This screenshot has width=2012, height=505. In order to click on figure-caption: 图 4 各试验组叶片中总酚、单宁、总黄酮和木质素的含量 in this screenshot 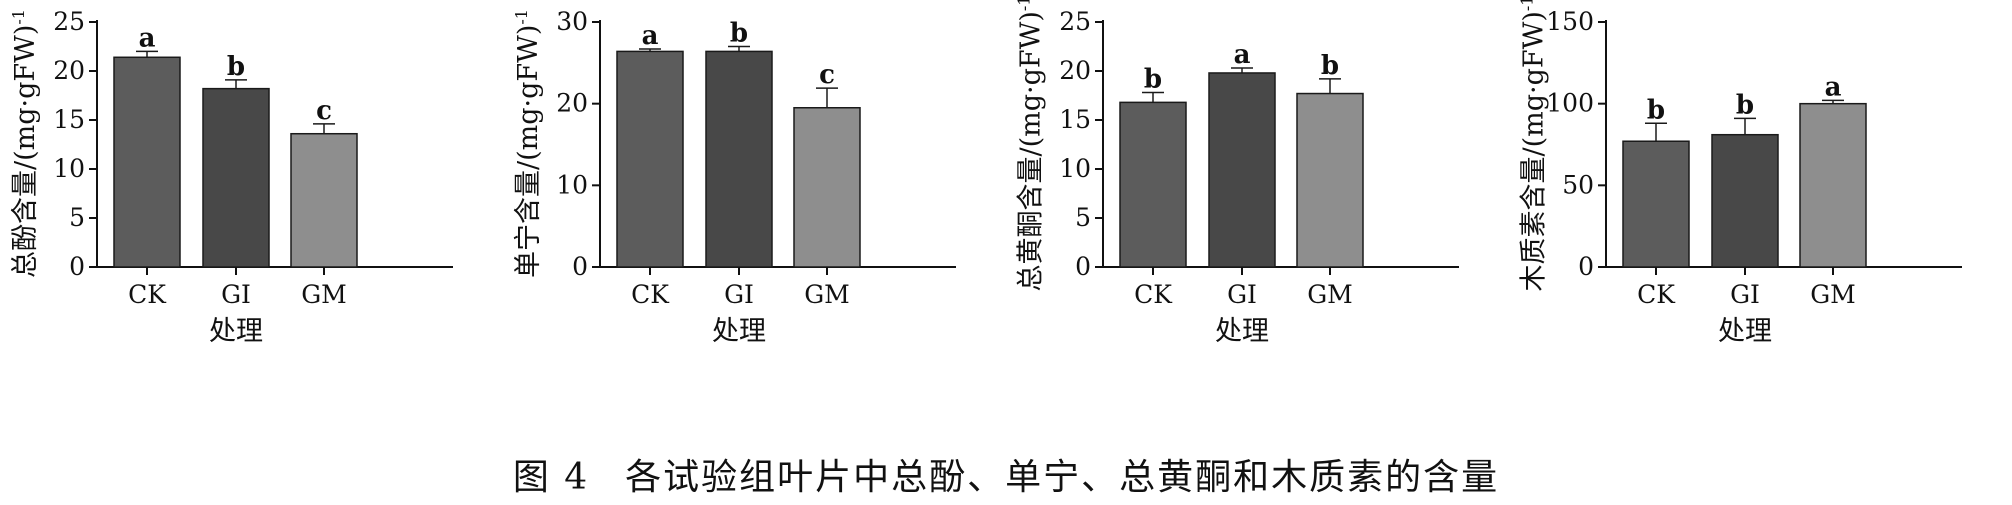, I will do `click(1006, 474)`.